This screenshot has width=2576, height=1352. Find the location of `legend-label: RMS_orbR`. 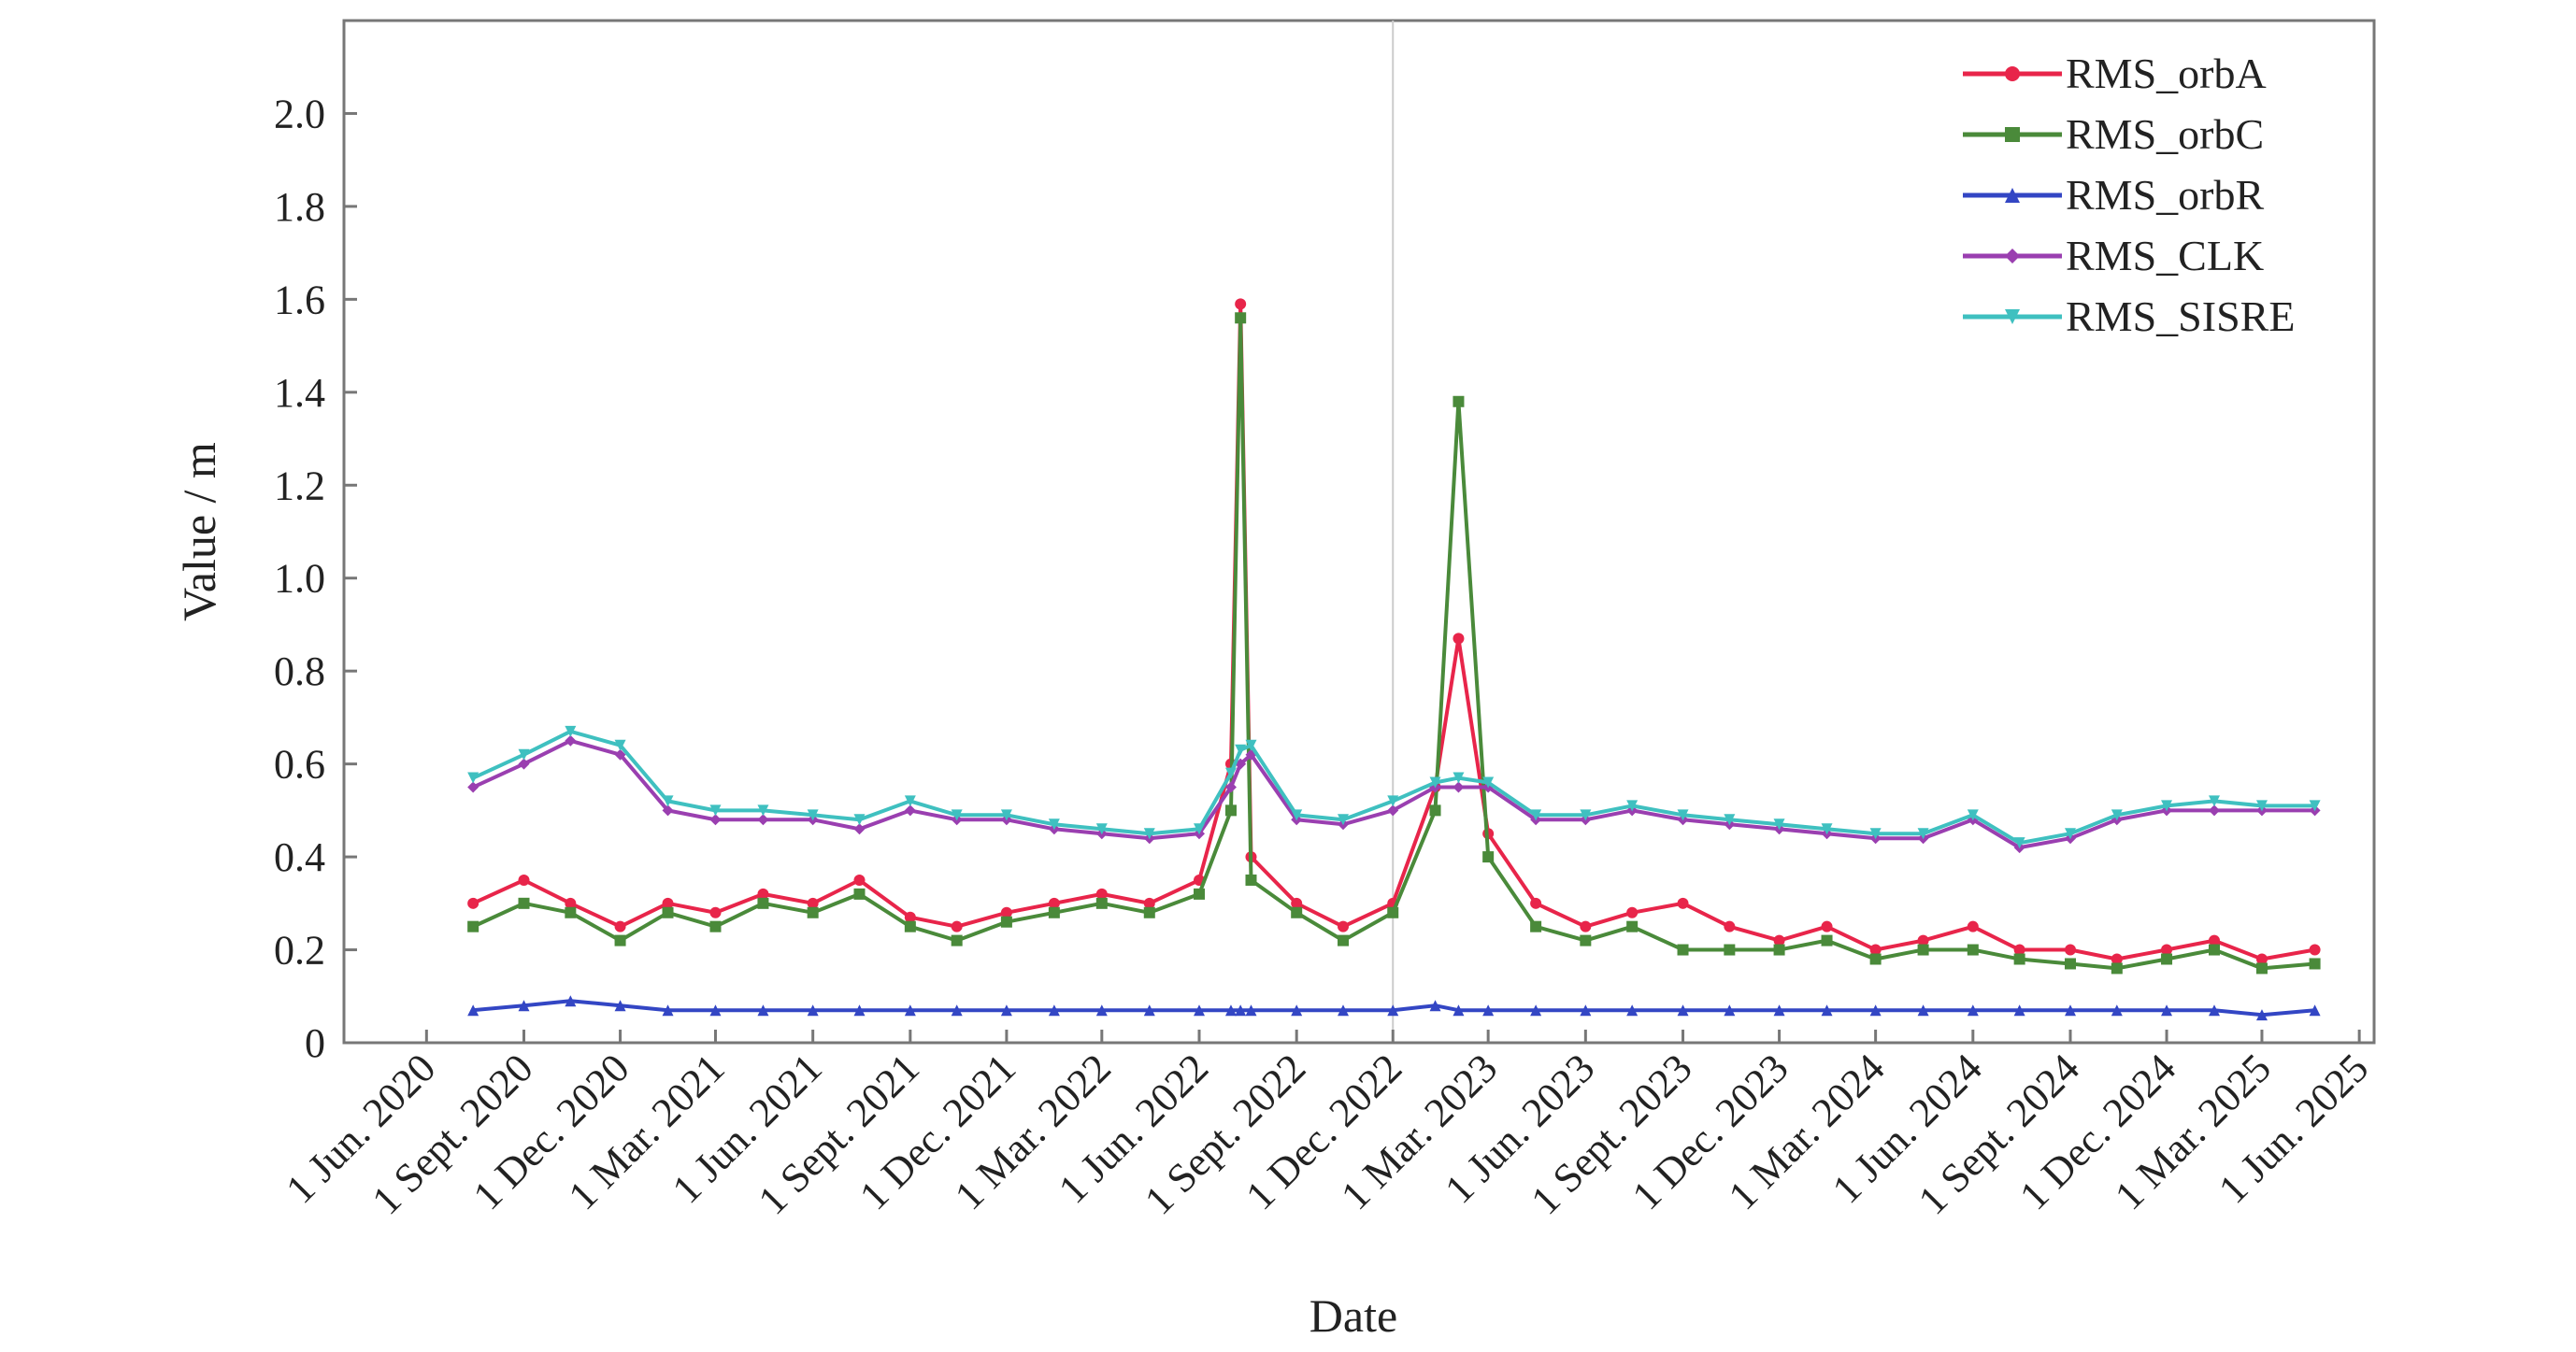

legend-label: RMS_orbR is located at coordinates (2165, 195).